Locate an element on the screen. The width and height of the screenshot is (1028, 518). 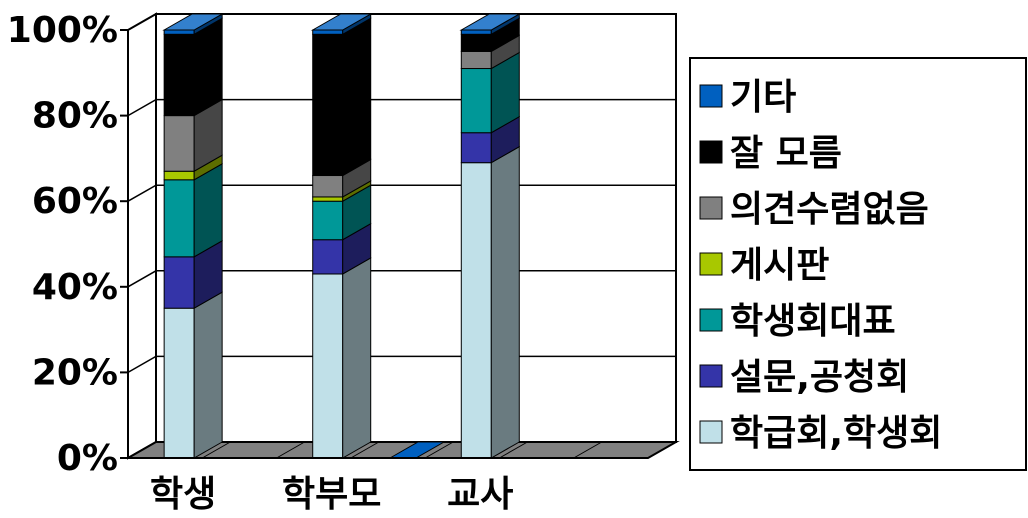
y-tick-label: 80% is located at coordinates (75, 116).